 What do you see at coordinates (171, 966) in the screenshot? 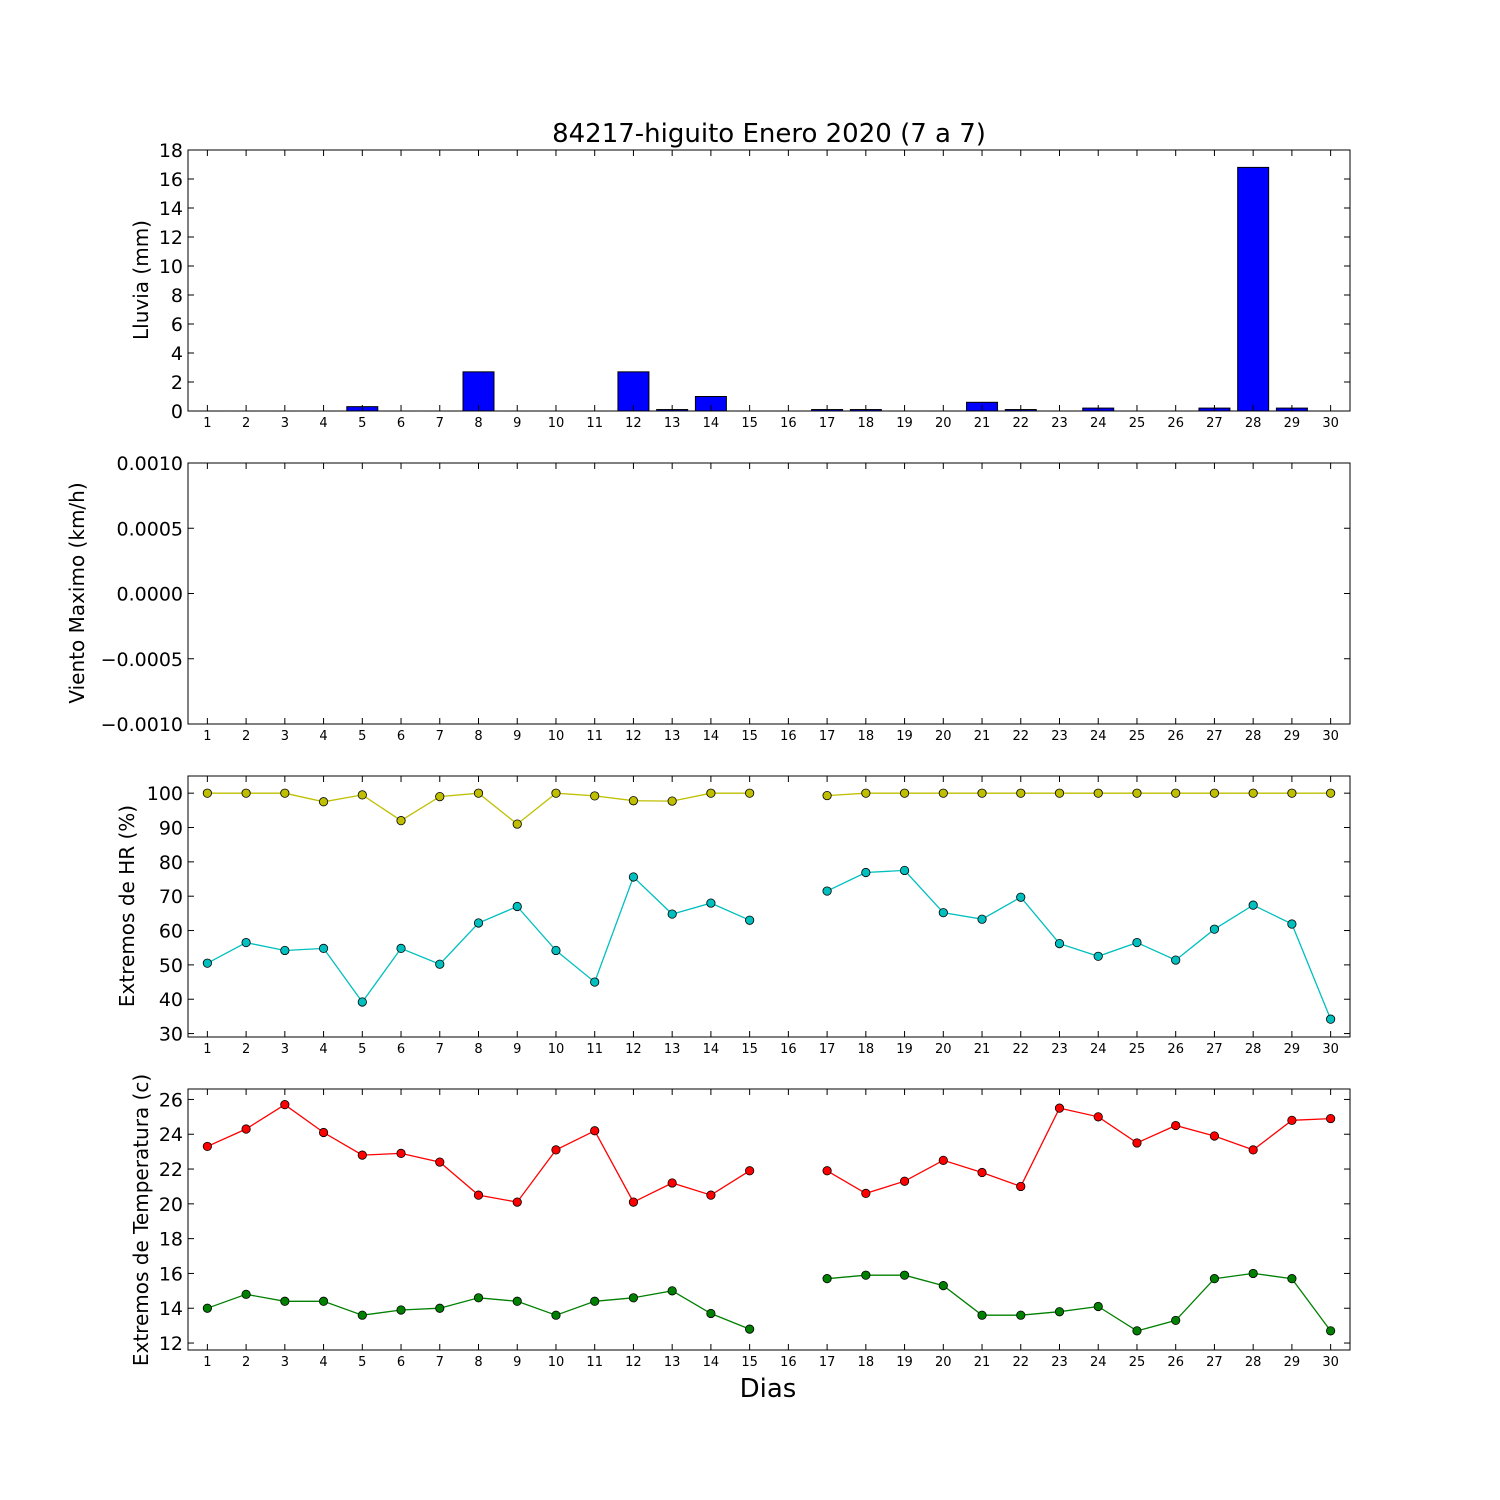
I see `humidity-ytick-label: 50` at bounding box center [171, 966].